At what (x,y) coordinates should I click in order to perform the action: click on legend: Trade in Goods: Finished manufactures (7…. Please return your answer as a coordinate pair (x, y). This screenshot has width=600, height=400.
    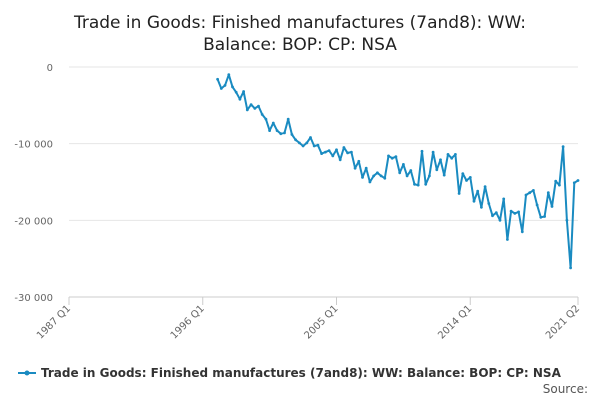
    Looking at the image, I should click on (290, 373).